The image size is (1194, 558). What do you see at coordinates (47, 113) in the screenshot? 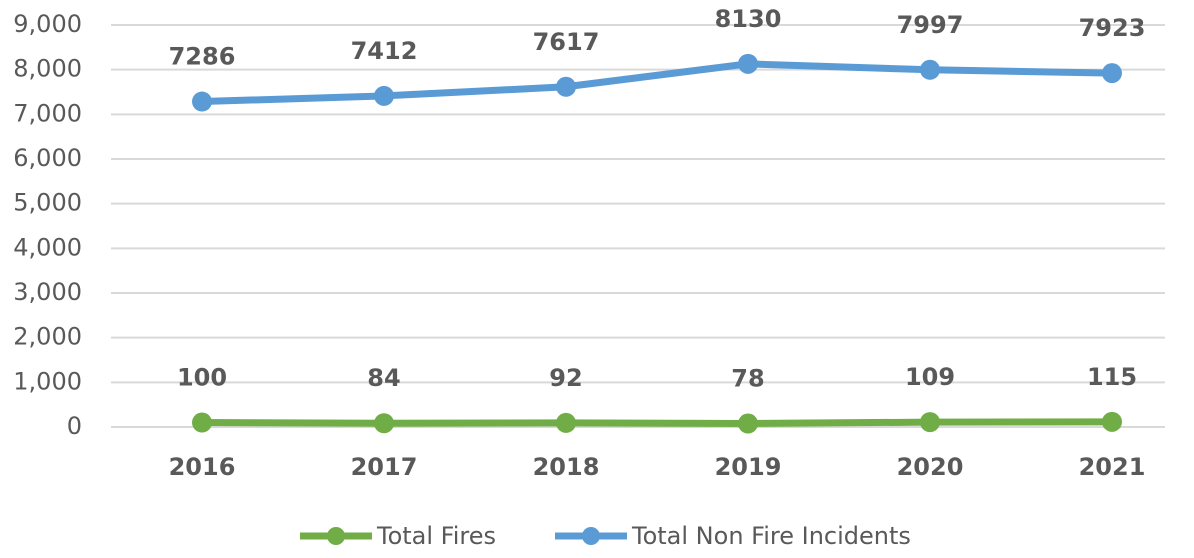
I see `y-tick-label: 7,000` at bounding box center [47, 113].